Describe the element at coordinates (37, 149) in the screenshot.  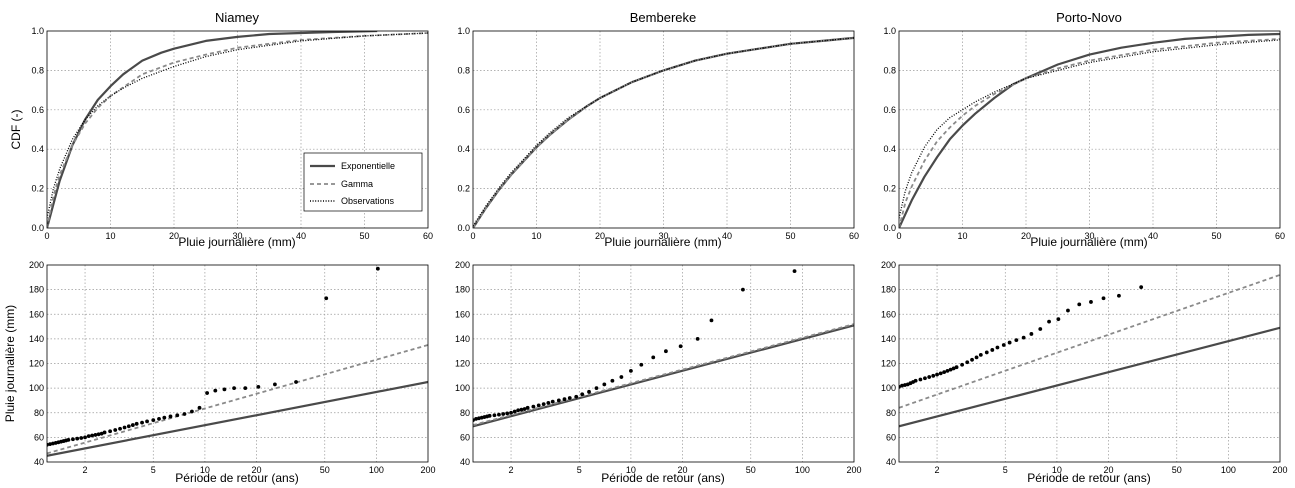
I see `y-tick-label: 0.4` at that location.